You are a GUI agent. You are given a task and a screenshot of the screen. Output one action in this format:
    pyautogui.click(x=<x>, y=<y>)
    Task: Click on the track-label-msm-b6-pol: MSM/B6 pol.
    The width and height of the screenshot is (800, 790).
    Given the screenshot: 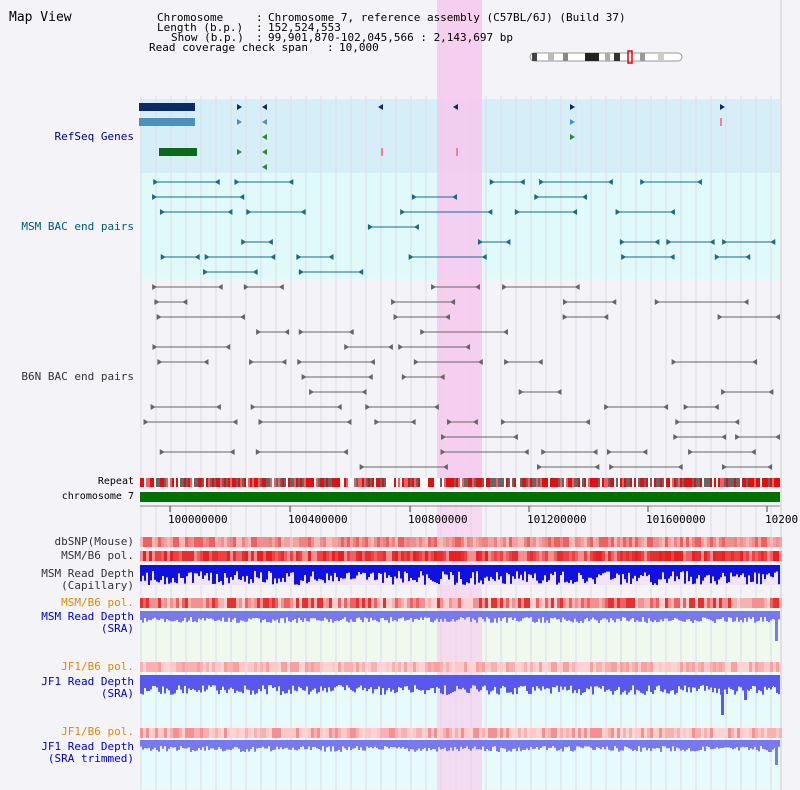 What is the action you would take?
    pyautogui.click(x=97, y=555)
    